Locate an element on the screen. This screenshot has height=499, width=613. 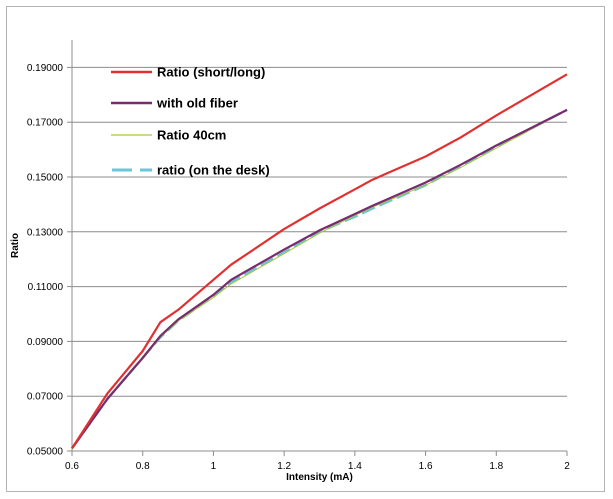
y-axis-title: Ratio is located at coordinates (15, 245).